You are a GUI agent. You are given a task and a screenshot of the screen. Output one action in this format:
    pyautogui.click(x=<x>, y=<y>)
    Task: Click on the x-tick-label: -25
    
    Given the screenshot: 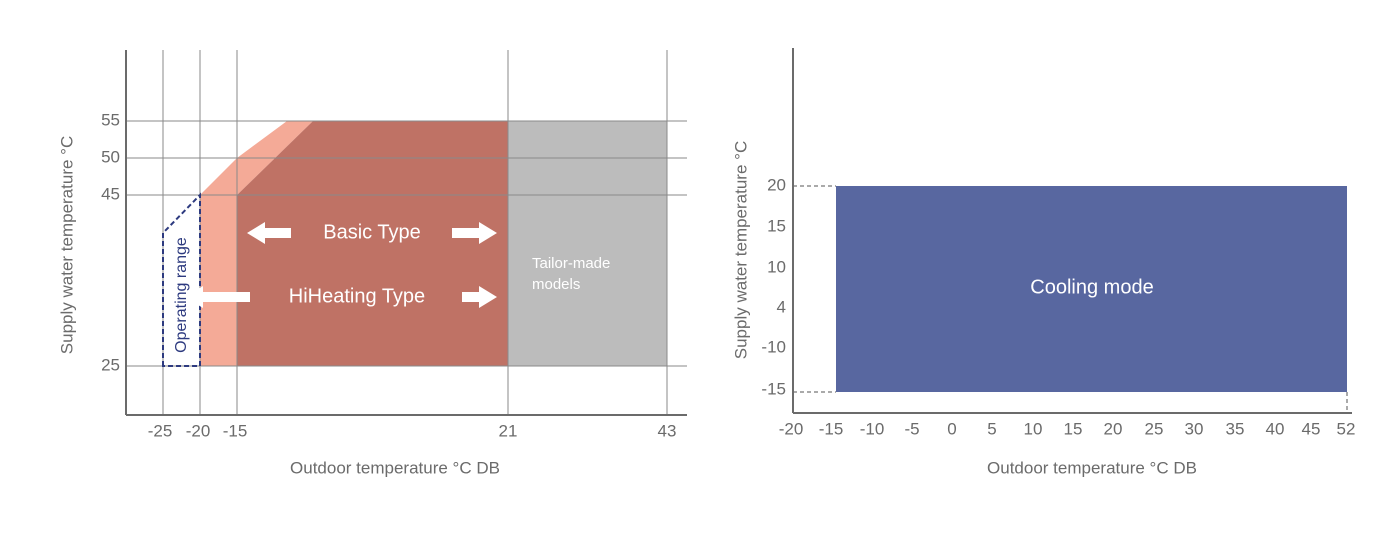 What is the action you would take?
    pyautogui.click(x=160, y=430)
    